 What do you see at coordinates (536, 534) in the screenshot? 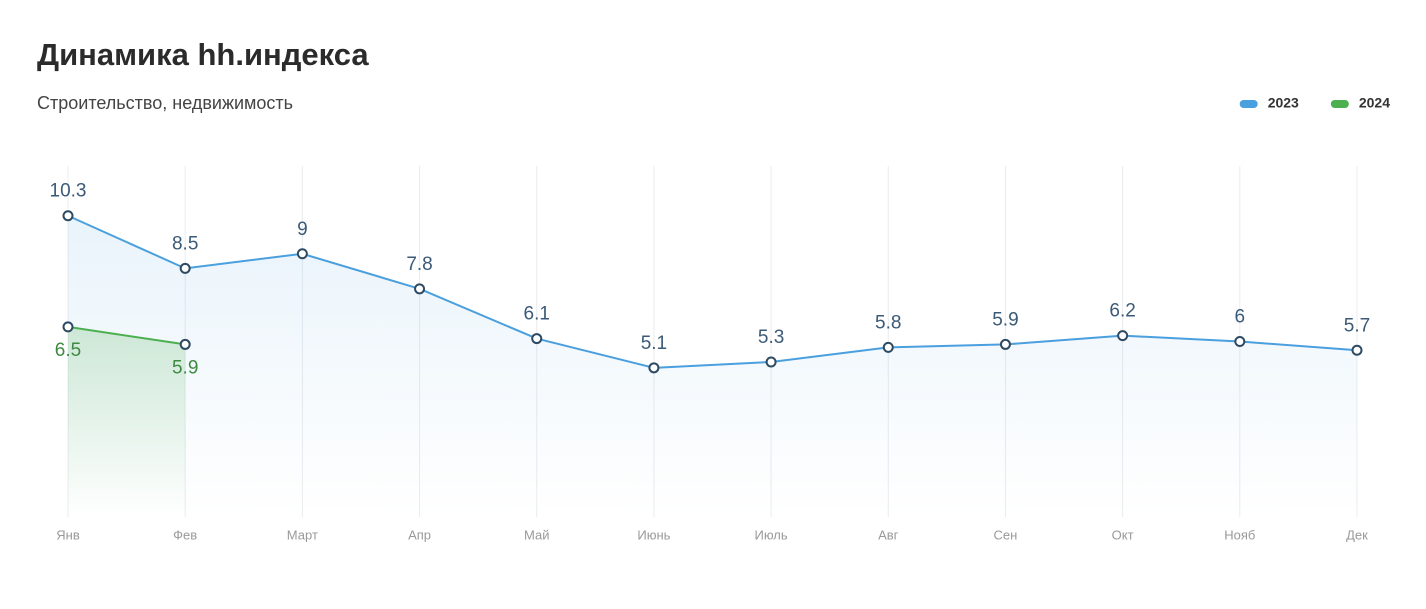
I see `x-tick-label: Май` at bounding box center [536, 534].